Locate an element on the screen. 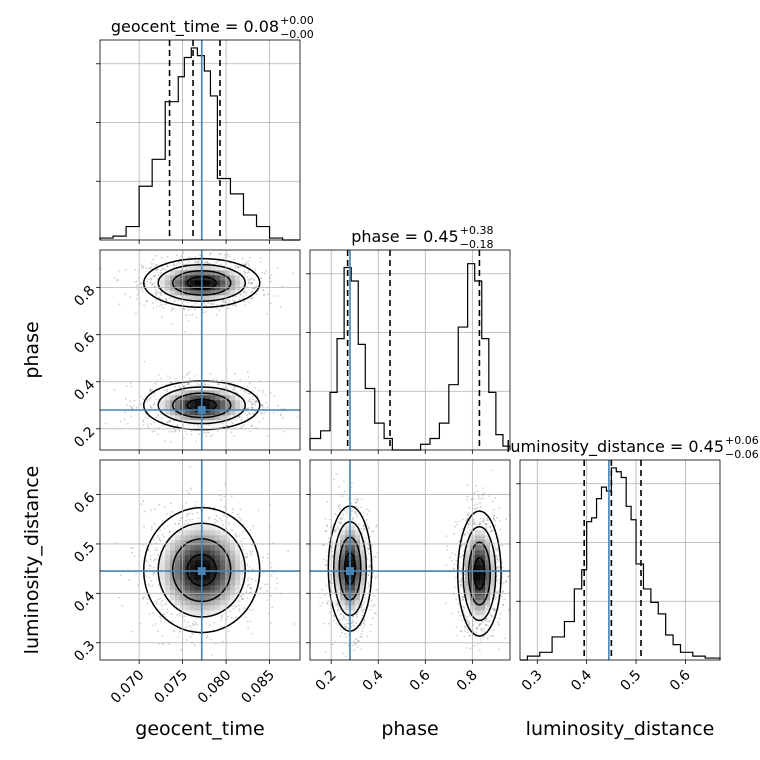 This screenshot has width=760, height=760. x-tick-label: 0.080 is located at coordinates (215, 687).